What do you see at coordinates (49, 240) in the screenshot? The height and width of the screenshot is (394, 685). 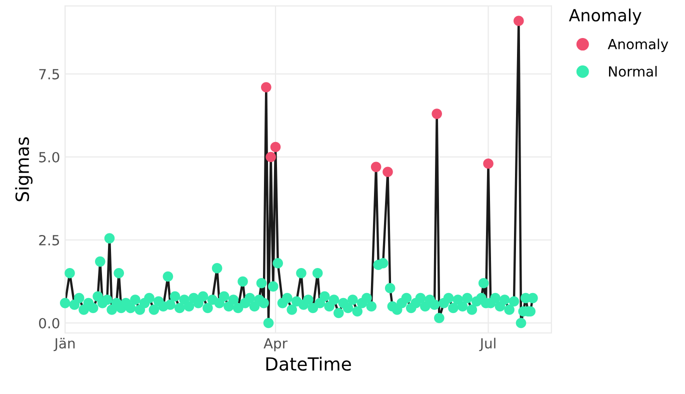 I see `y-tick-label: 2.5` at bounding box center [49, 240].